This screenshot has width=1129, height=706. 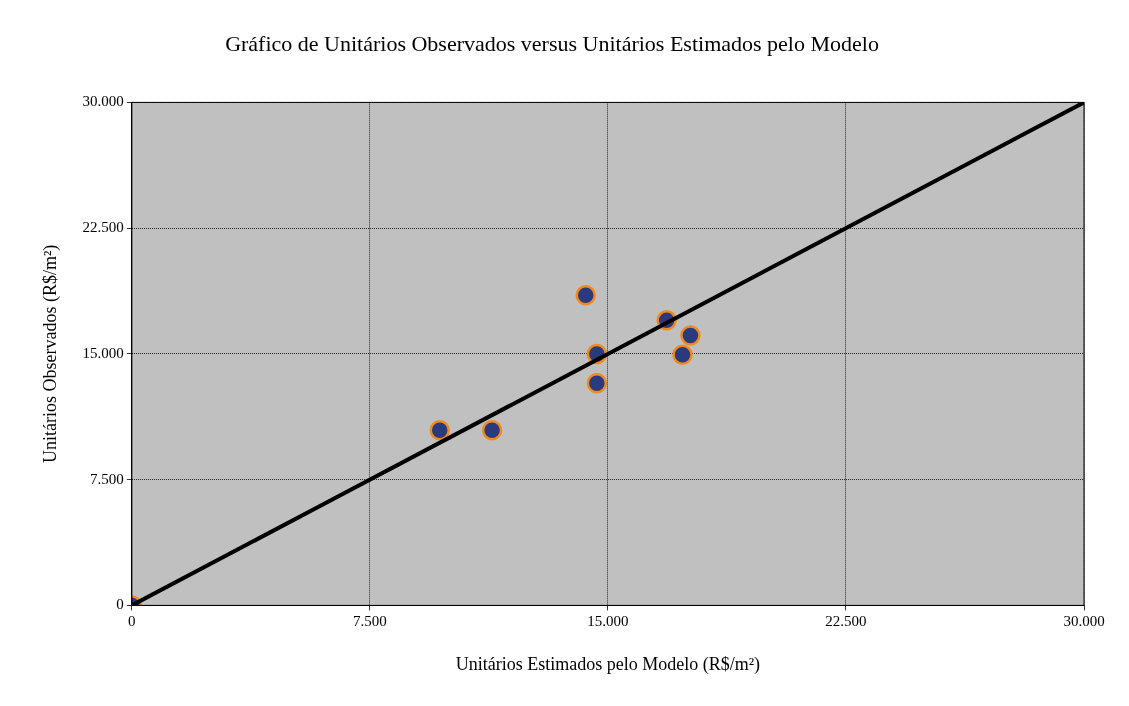 What do you see at coordinates (552, 43) in the screenshot?
I see `chart-title: Gráfico de Unitários Observados versus Unitários Estimados pelo Modelo` at bounding box center [552, 43].